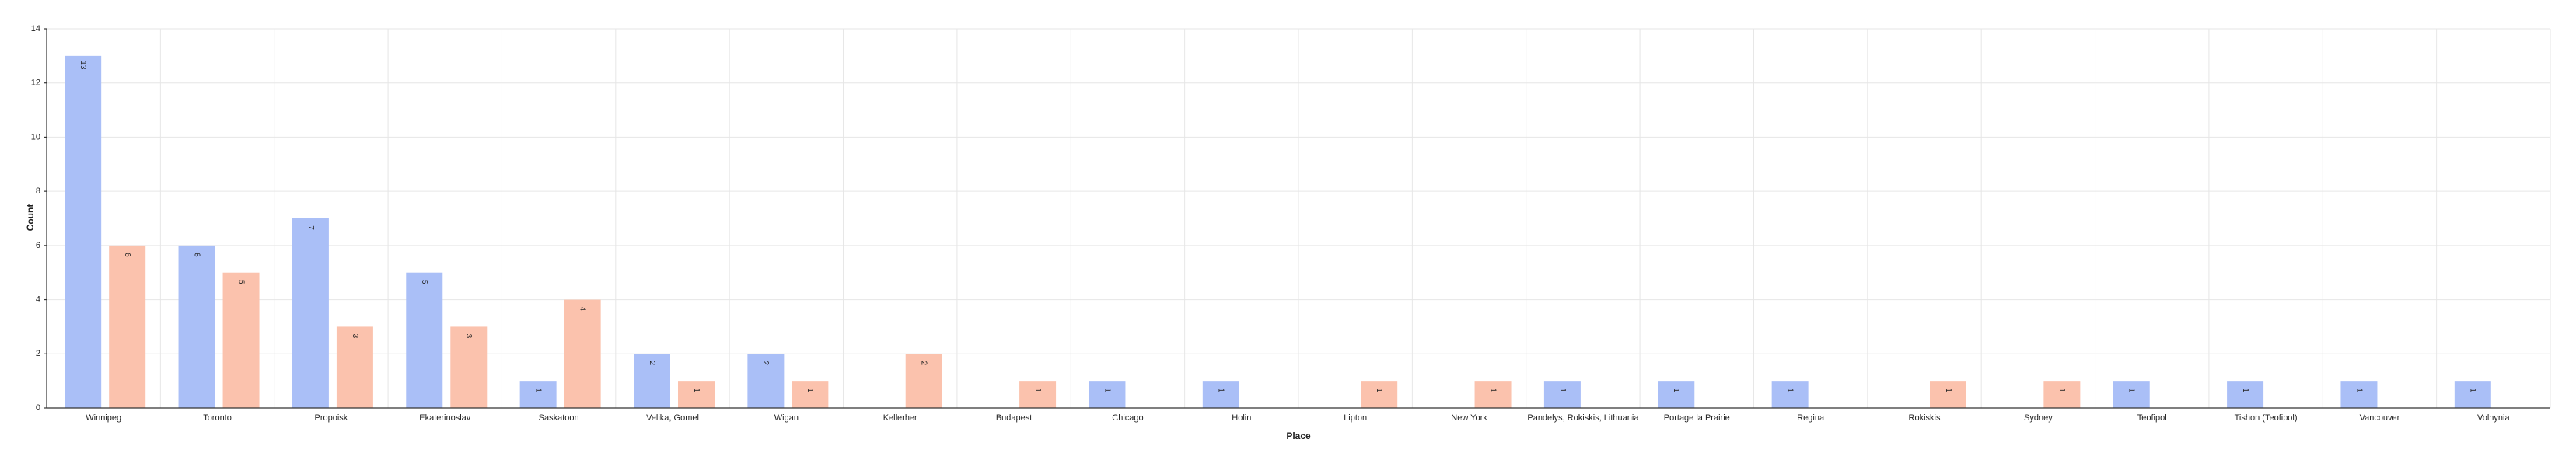 The image size is (2576, 467). I want to click on bar-value-label: 13, so click(83, 65).